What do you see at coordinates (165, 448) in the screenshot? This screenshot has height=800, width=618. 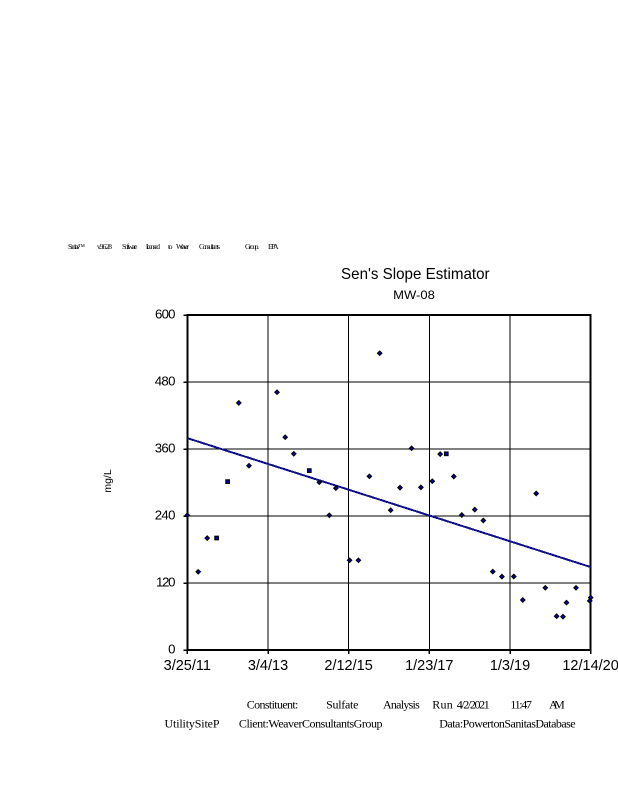 I see `svg-text: 360` at bounding box center [165, 448].